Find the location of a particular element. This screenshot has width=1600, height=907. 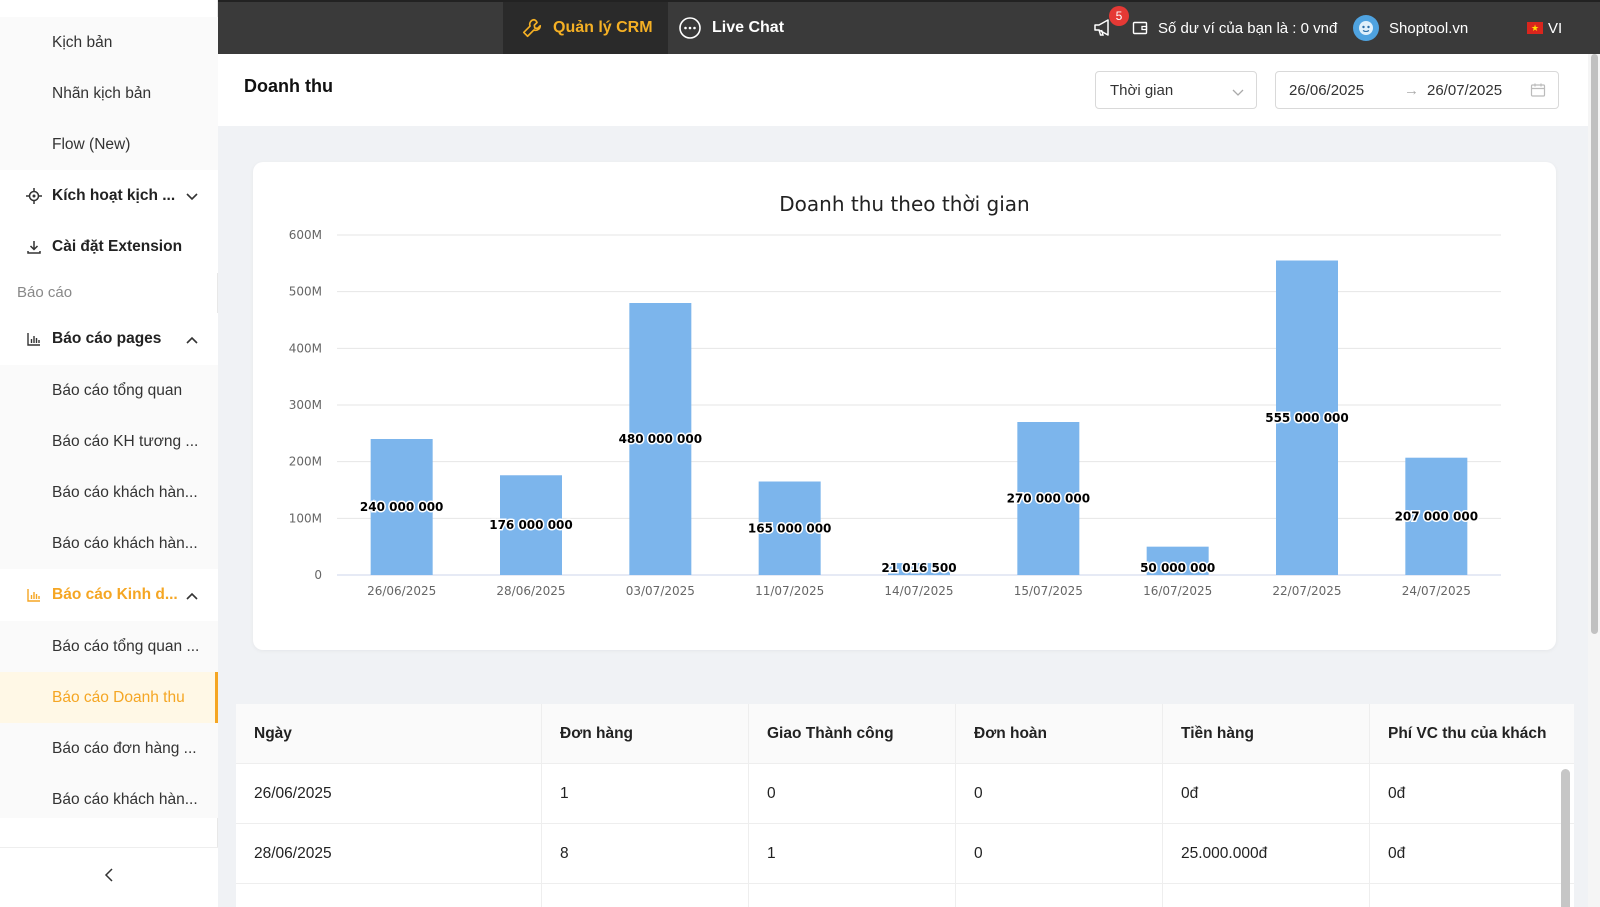

tab-live-chat: Live Chat is located at coordinates (731, 28).